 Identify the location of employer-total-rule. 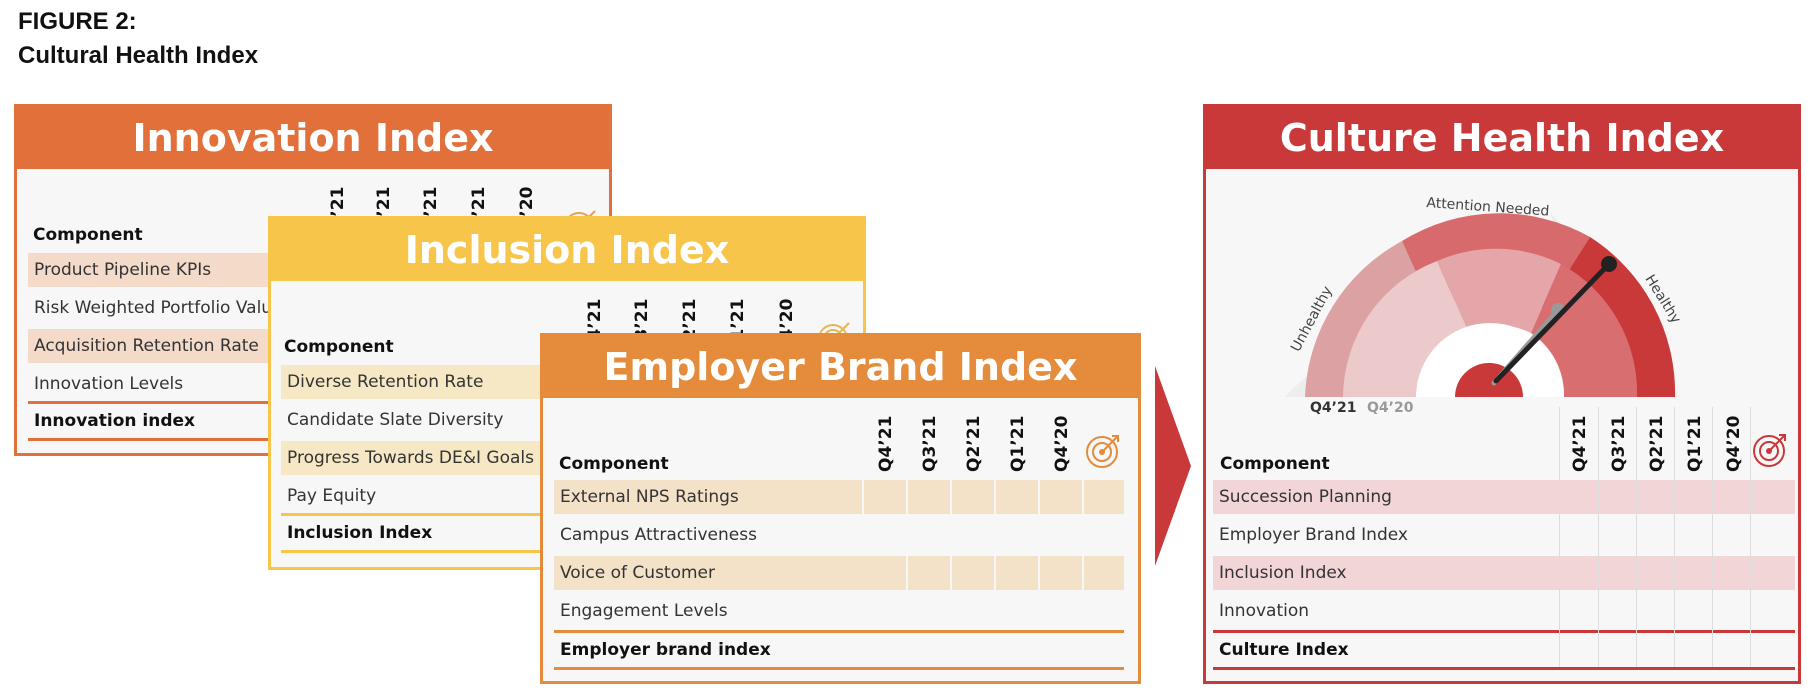
(839, 631).